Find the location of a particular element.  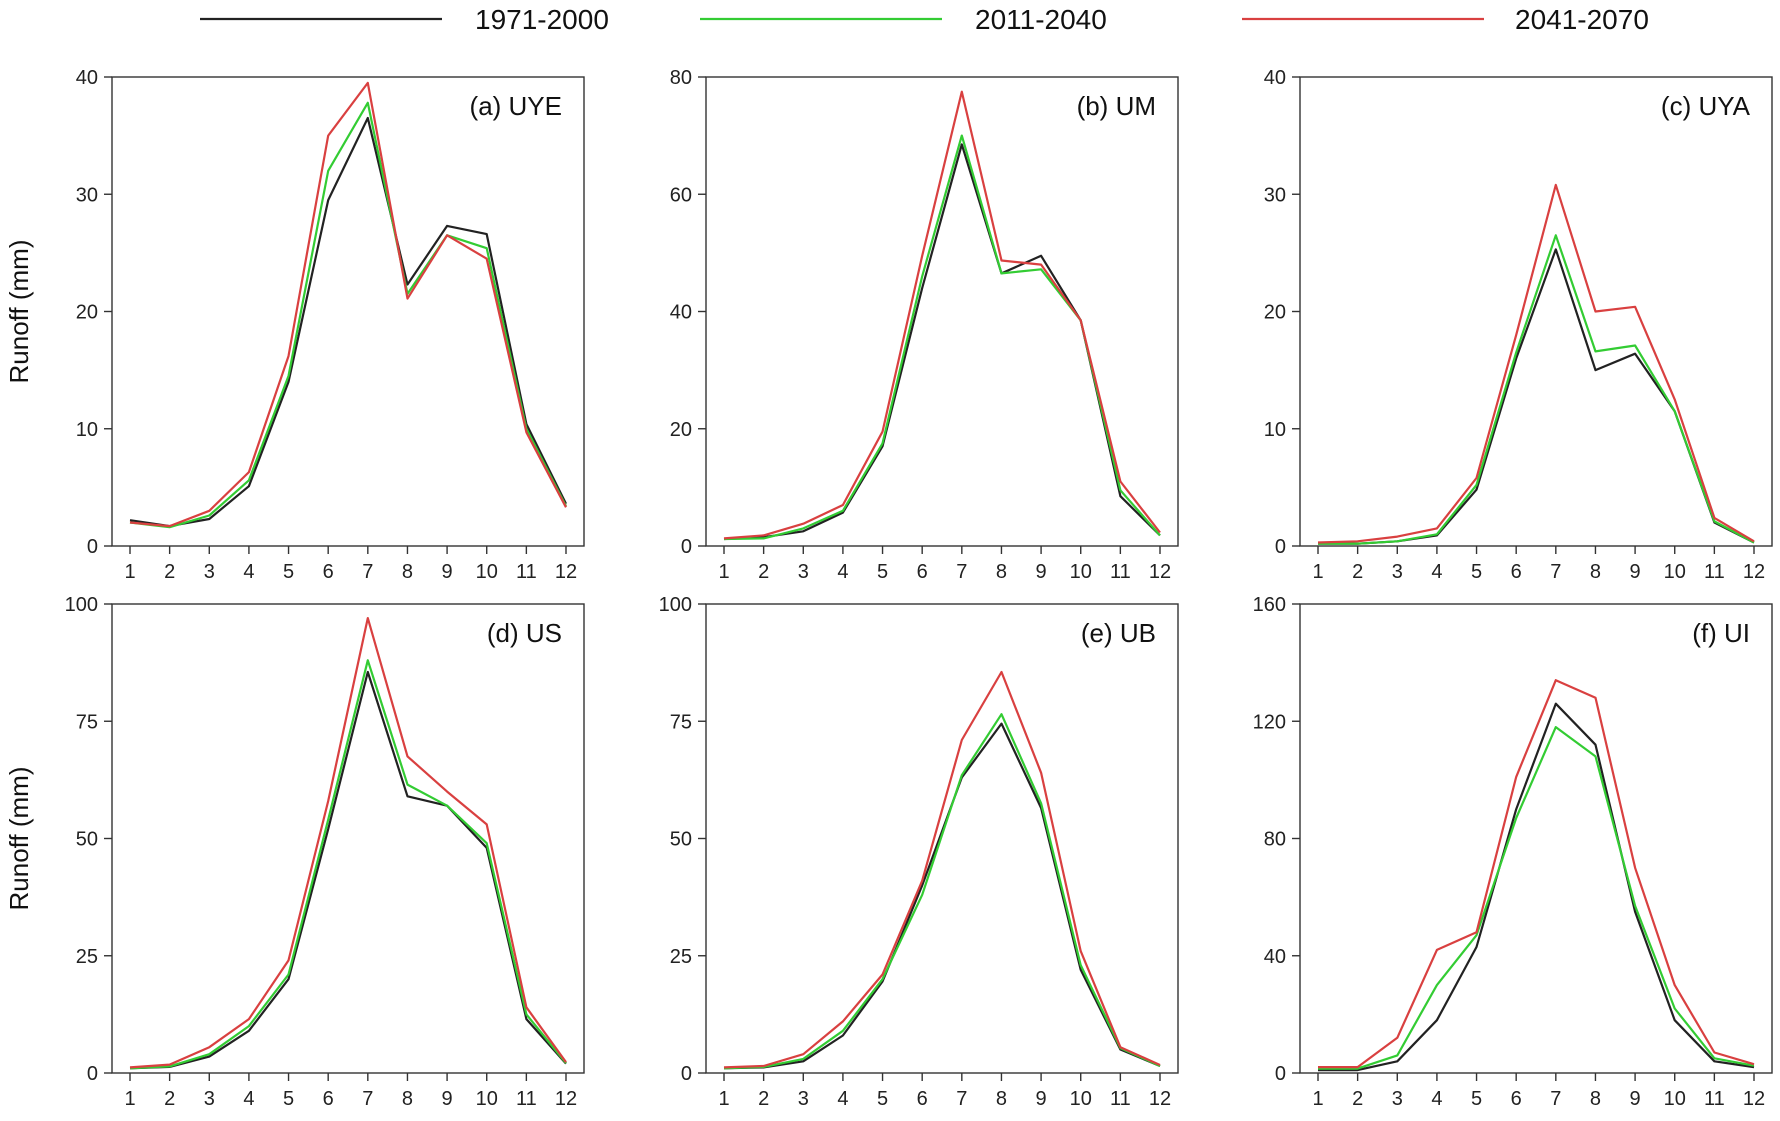

legend-label: 2041-2070 is located at coordinates (1582, 19).